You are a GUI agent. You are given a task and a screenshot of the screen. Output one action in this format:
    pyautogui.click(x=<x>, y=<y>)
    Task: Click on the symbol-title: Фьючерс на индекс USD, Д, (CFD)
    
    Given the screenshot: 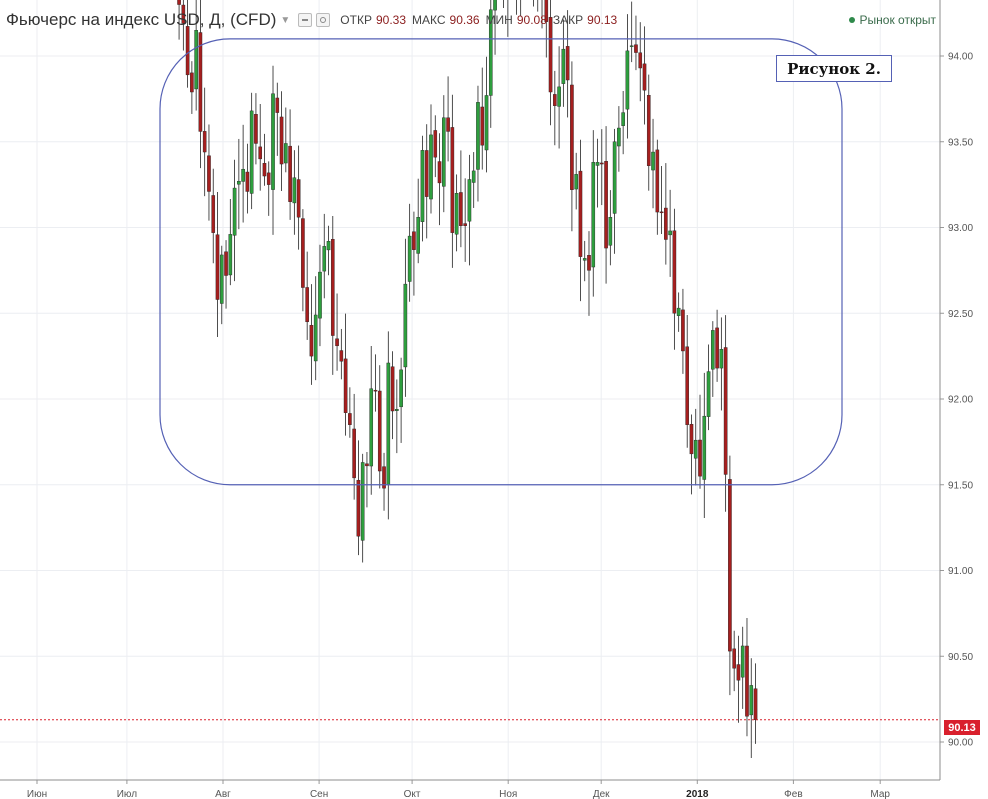 What is the action you would take?
    pyautogui.click(x=141, y=19)
    